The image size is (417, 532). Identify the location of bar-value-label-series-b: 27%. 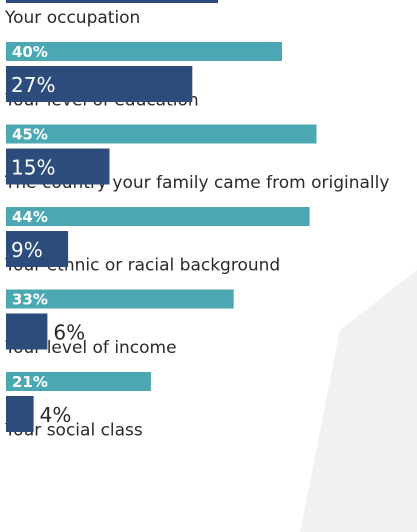
(33, 85).